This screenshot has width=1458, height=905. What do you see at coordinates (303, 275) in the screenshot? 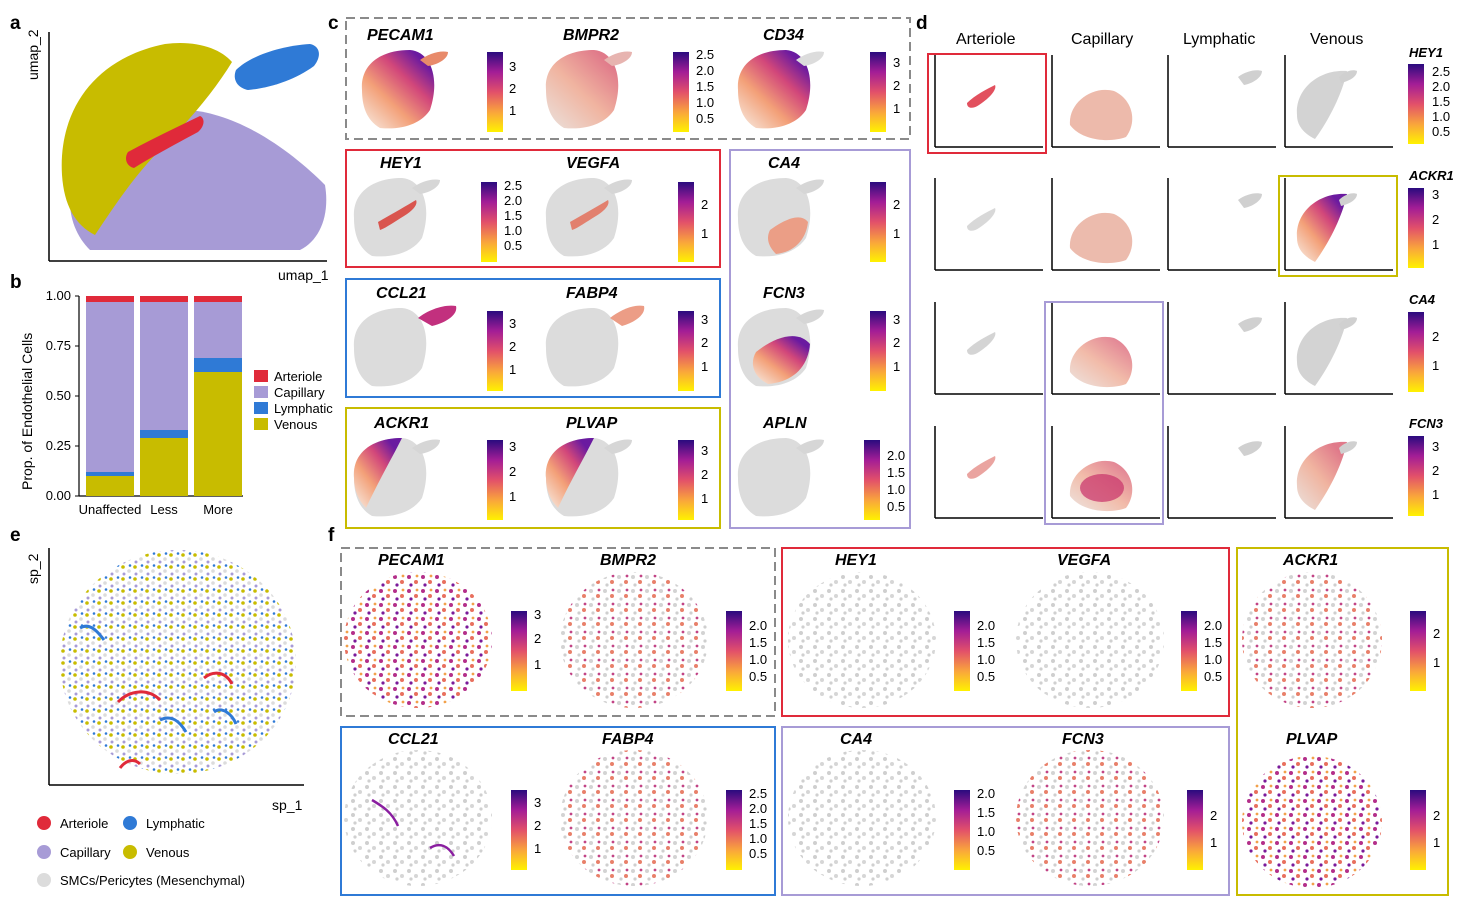
I see `panel-a-x-label: umap_1` at bounding box center [303, 275].